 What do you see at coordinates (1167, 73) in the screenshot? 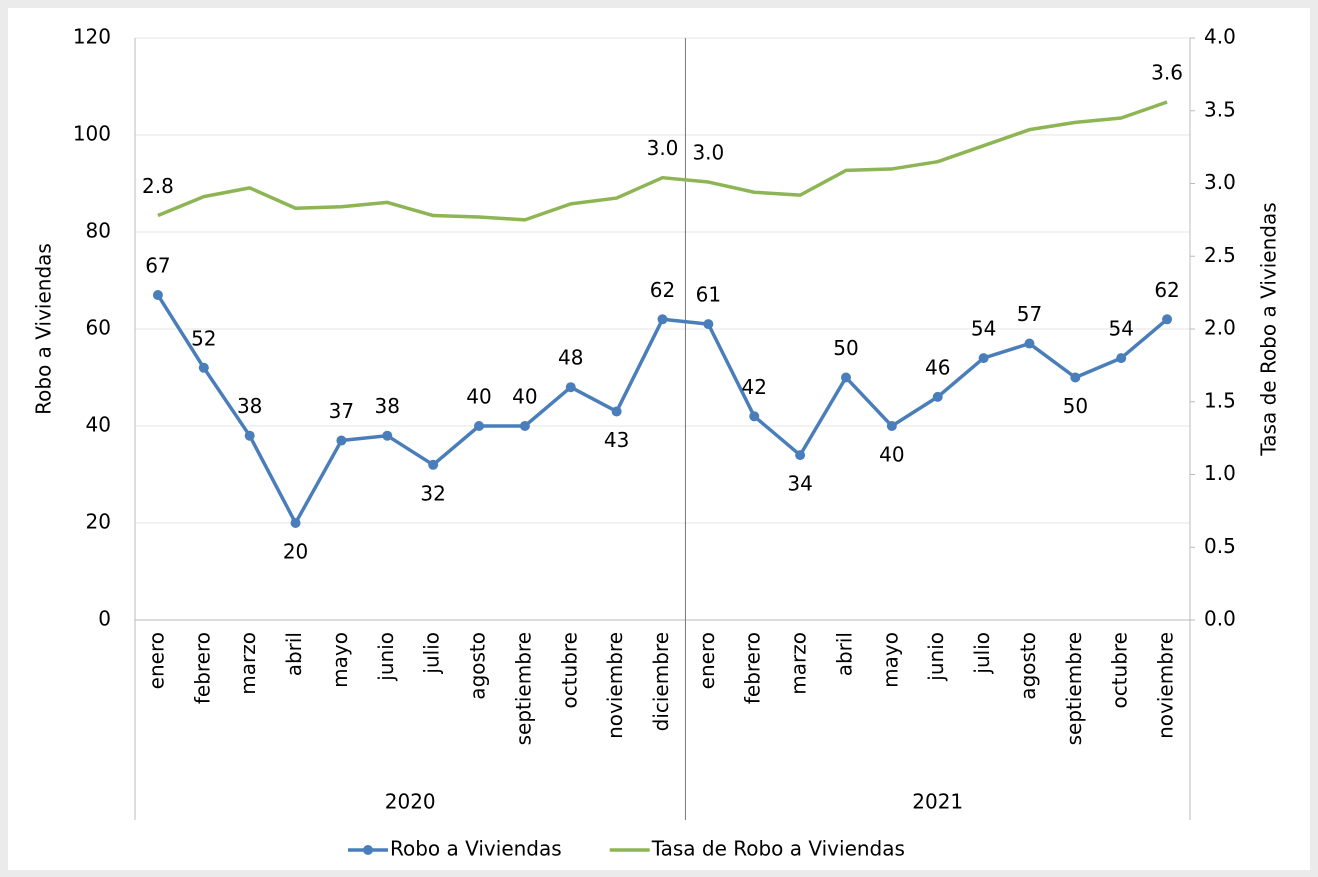
I see `data-label: 3.6` at bounding box center [1167, 73].